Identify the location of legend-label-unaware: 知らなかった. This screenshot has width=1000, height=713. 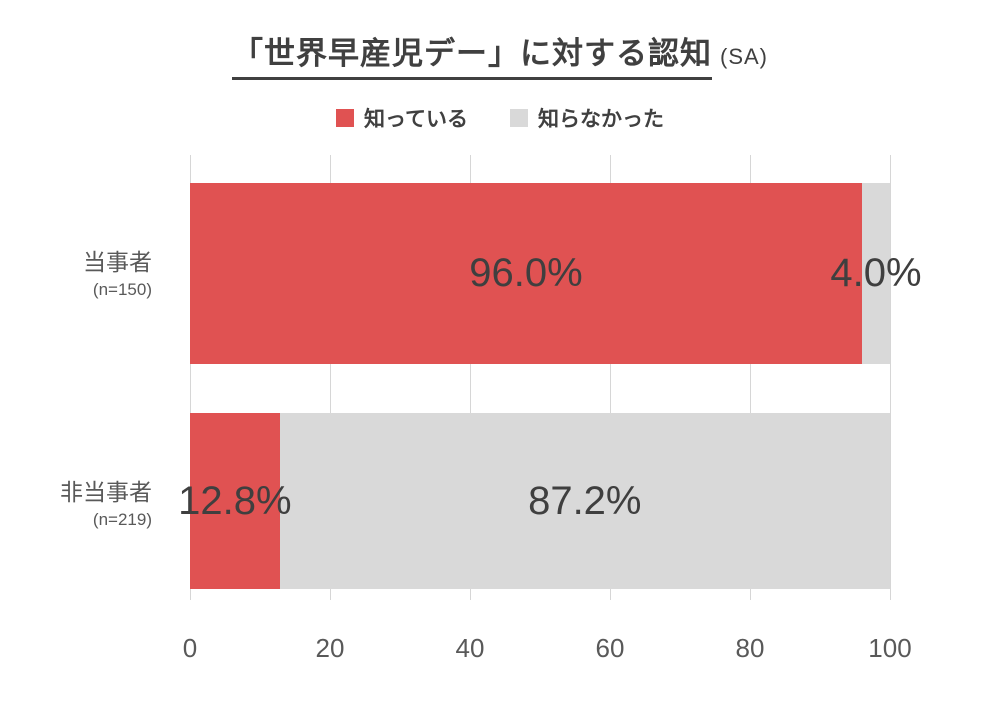
(600, 119).